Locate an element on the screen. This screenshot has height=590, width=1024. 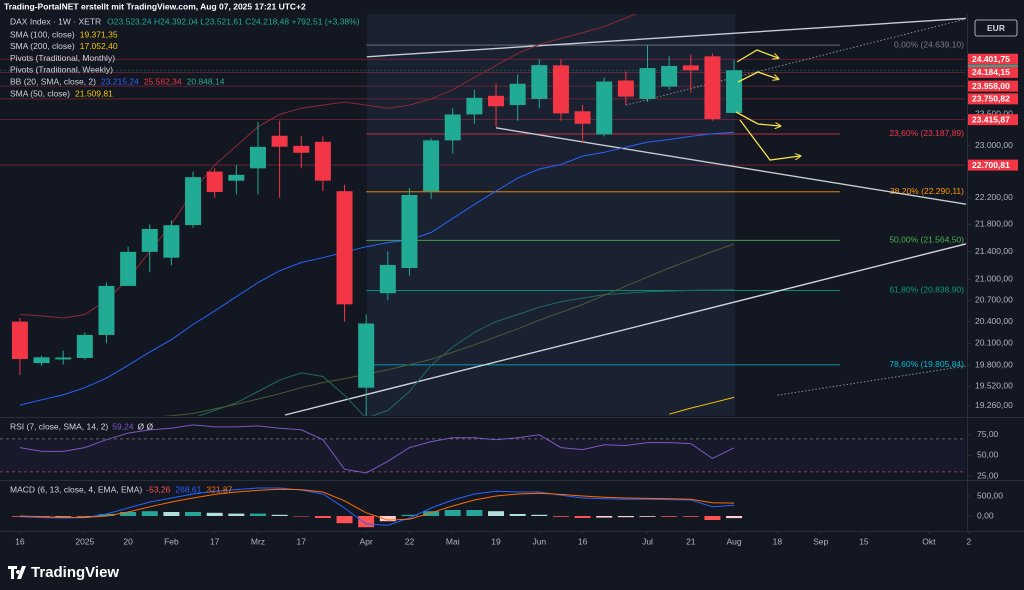
overlay-line is located at coordinates (702, 405).